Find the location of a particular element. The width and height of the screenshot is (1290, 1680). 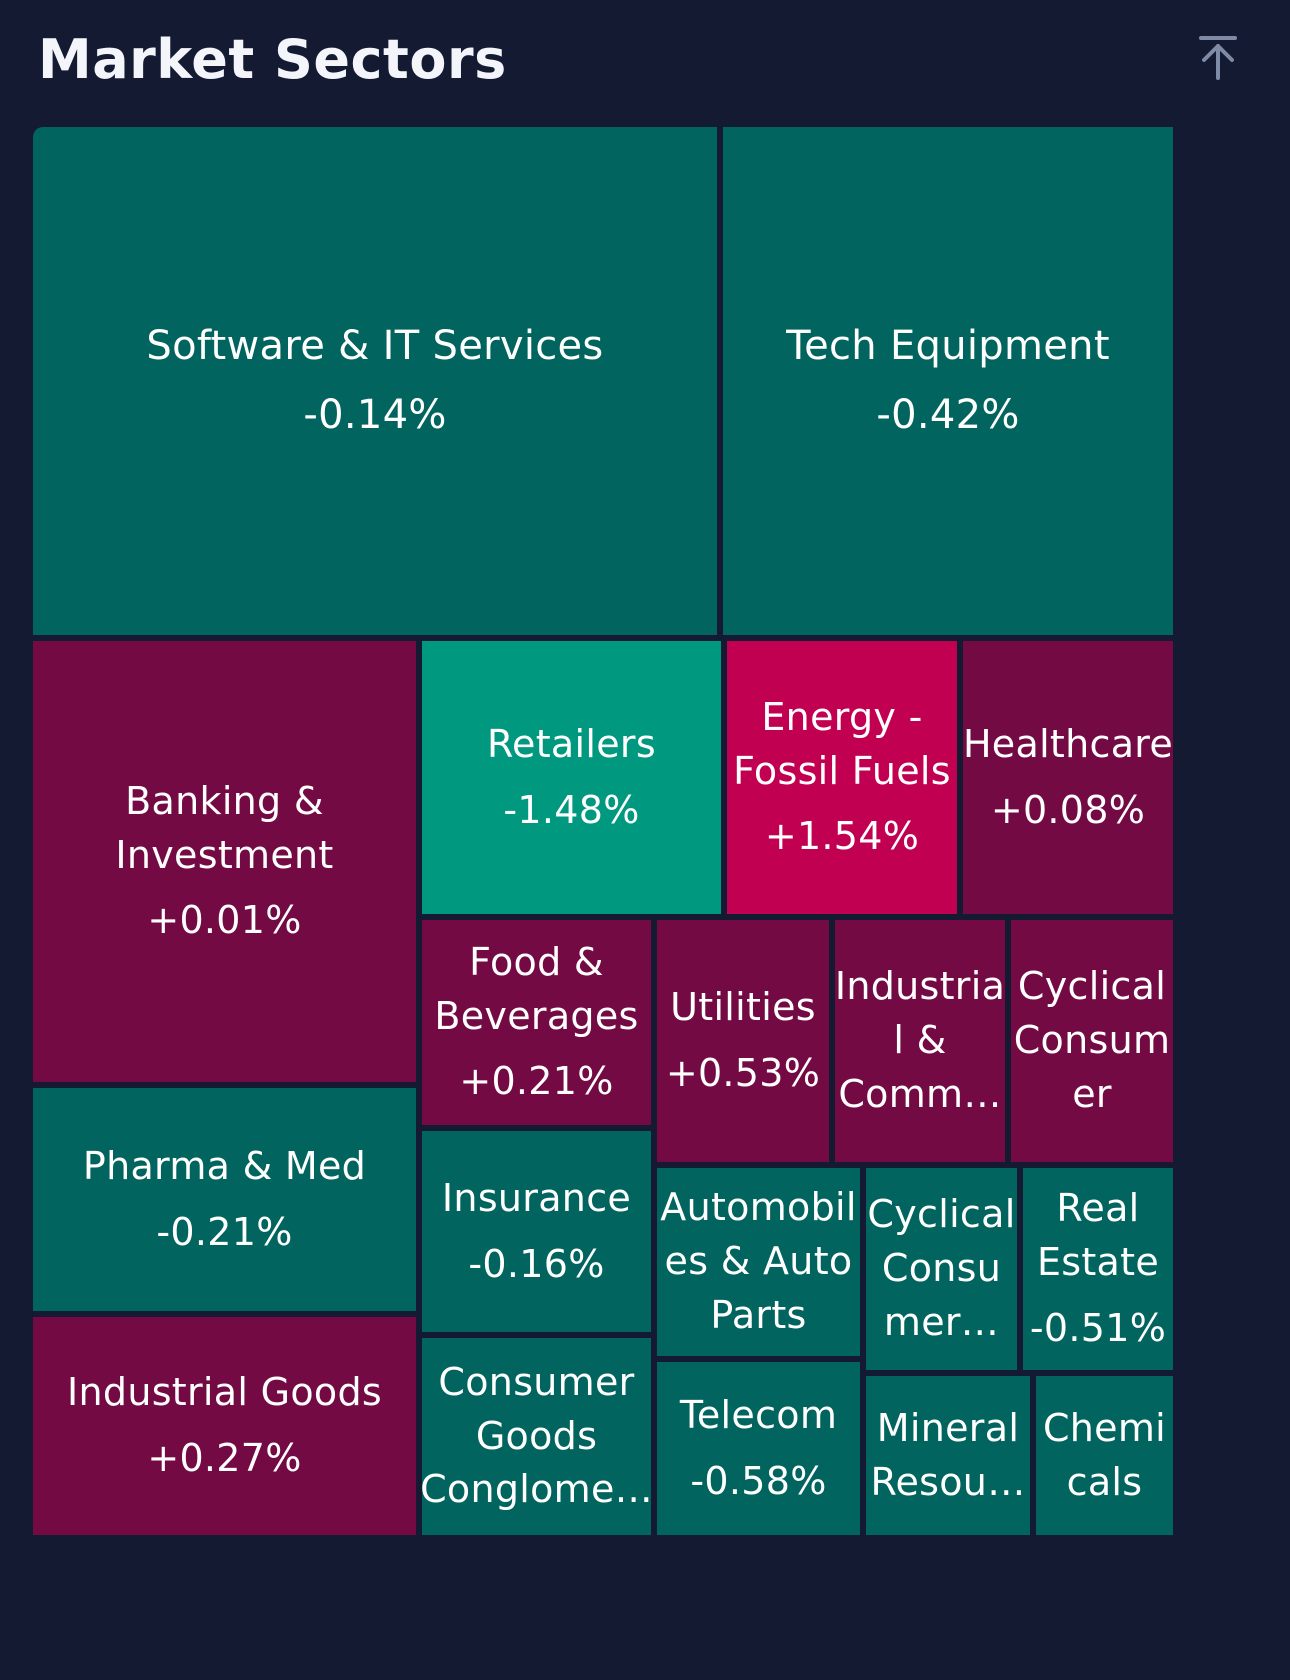

arrow-up-to-top-icon is located at coordinates (1218, 58).